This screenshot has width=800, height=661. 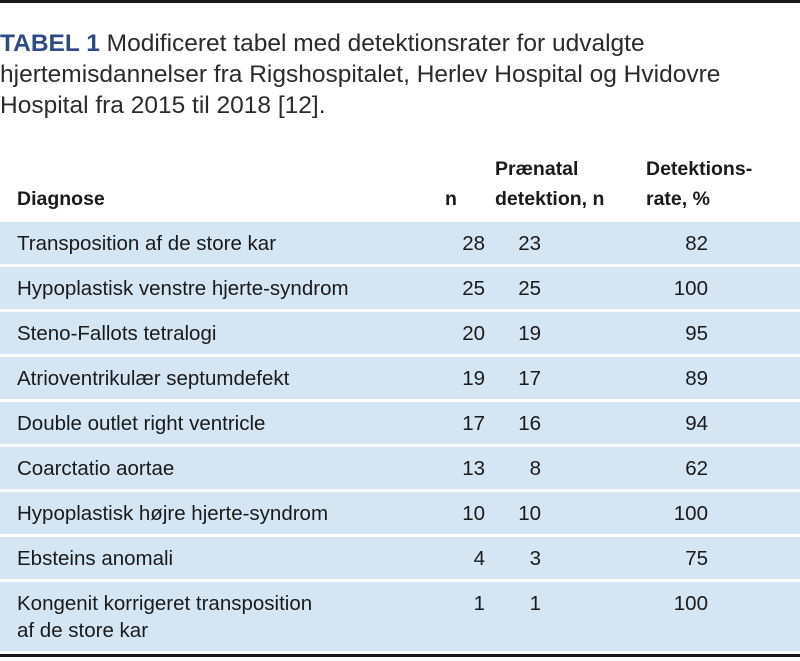 What do you see at coordinates (723, 379) in the screenshot?
I see `cell-rate: 89` at bounding box center [723, 379].